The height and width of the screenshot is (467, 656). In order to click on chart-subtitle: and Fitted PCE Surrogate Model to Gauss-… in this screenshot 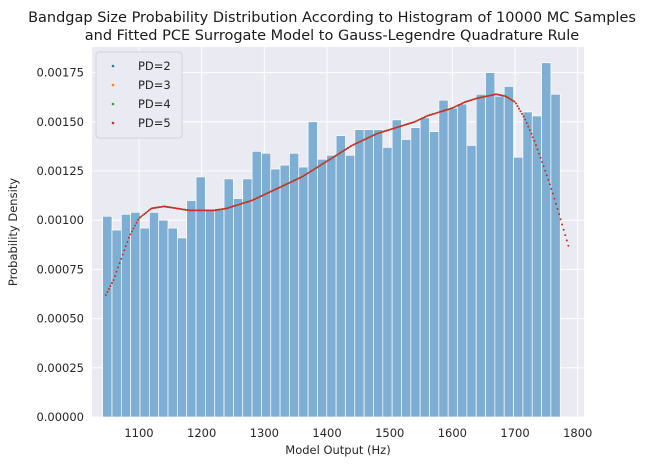, I will do `click(332, 36)`.